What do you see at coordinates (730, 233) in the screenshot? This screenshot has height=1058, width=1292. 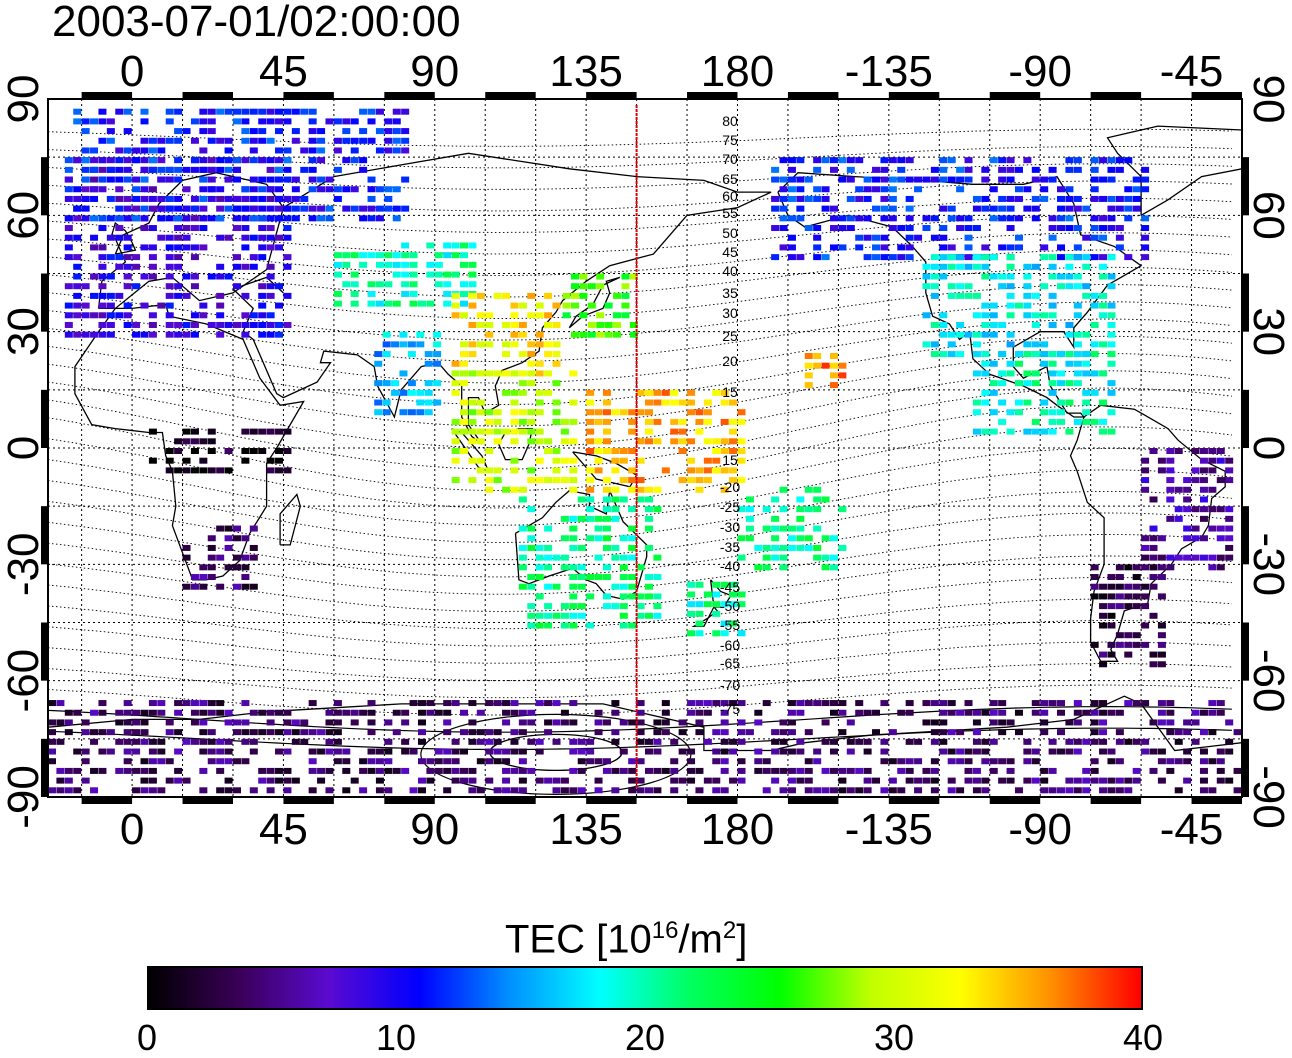 I see `contour-label-north: 50` at bounding box center [730, 233].